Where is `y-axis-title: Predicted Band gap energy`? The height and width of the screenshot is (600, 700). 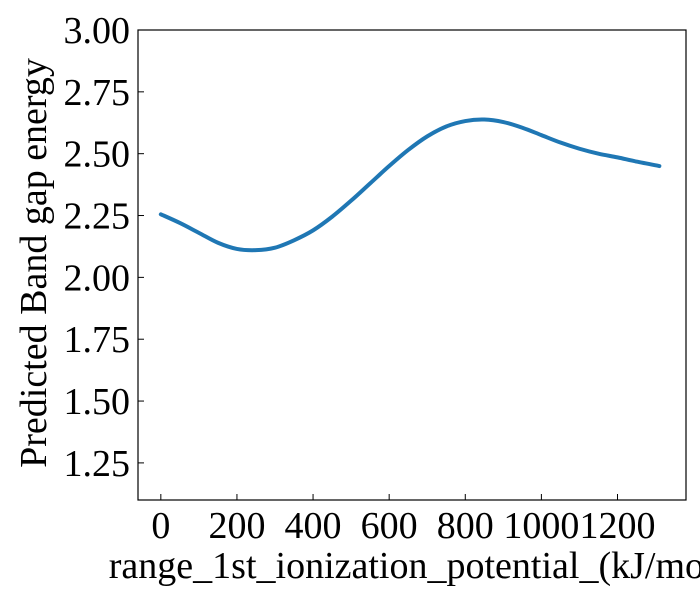
y-axis-title: Predicted Band gap energy is located at coordinates (34, 263).